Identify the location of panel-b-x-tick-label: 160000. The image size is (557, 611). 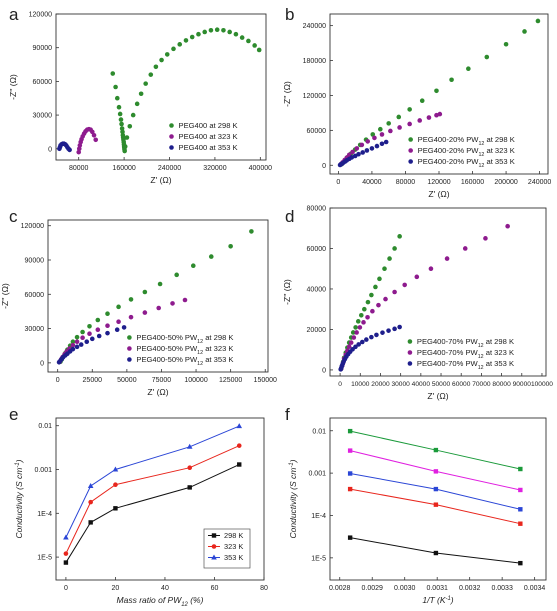
(472, 182).